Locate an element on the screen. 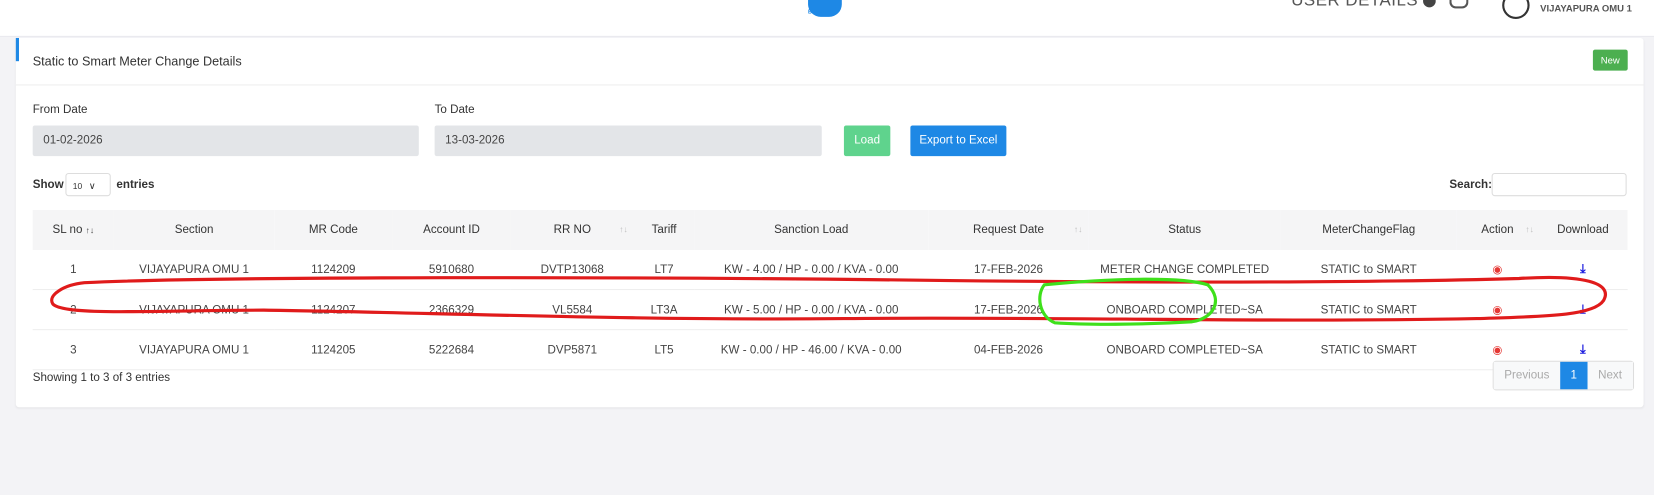 The image size is (1654, 495). card-accent is located at coordinates (17, 49).